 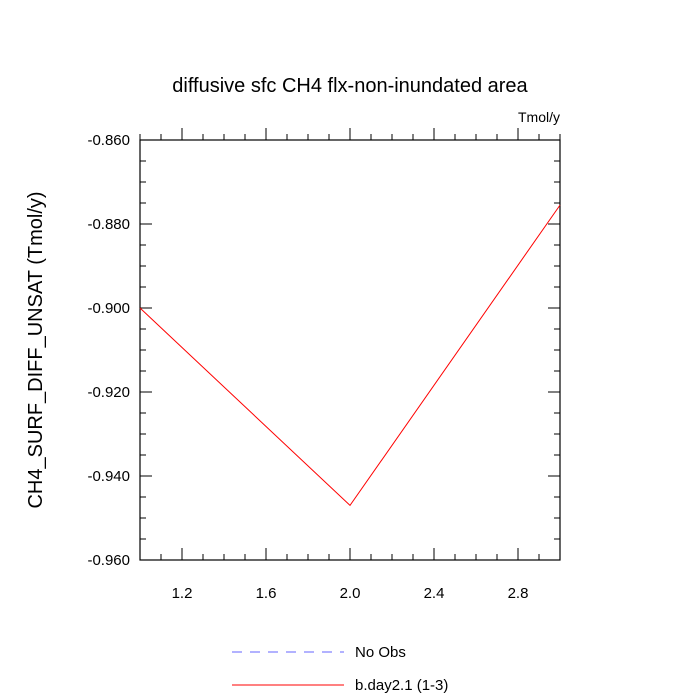 What do you see at coordinates (108, 476) in the screenshot?
I see `y-tick-label: -0.940` at bounding box center [108, 476].